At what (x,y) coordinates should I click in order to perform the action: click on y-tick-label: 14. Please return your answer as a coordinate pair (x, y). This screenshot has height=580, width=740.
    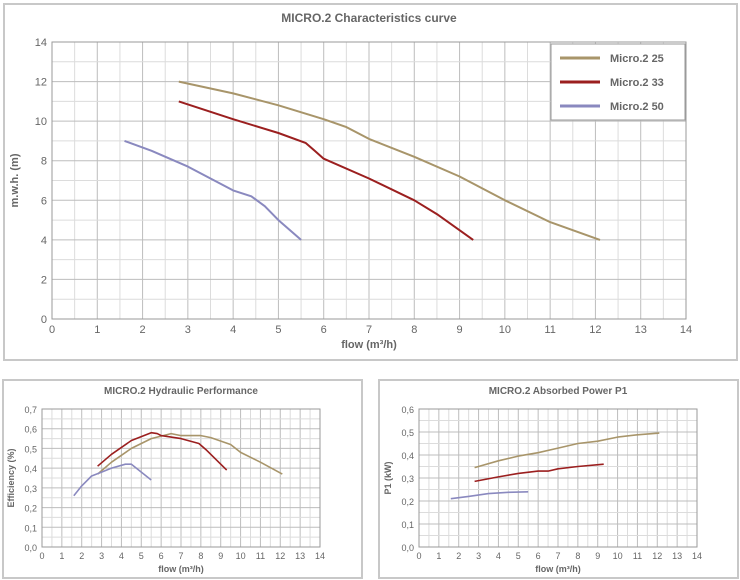
    Looking at the image, I should click on (41, 43).